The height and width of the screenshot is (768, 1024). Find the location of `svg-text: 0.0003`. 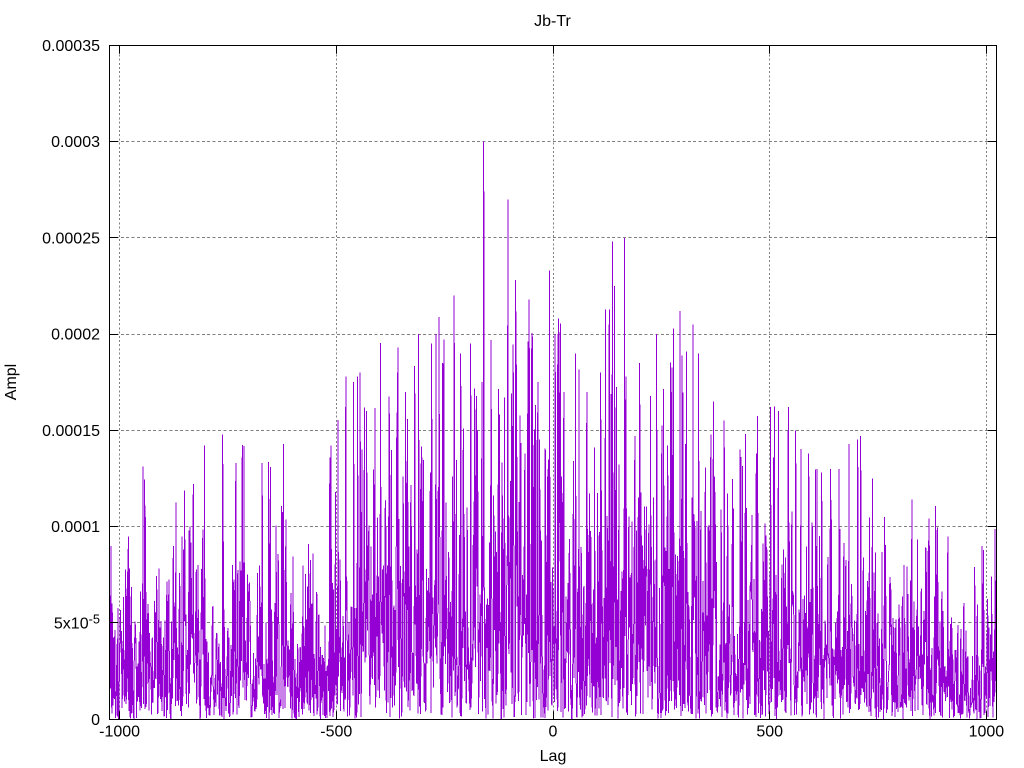

svg-text: 0.0003 is located at coordinates (75, 142).